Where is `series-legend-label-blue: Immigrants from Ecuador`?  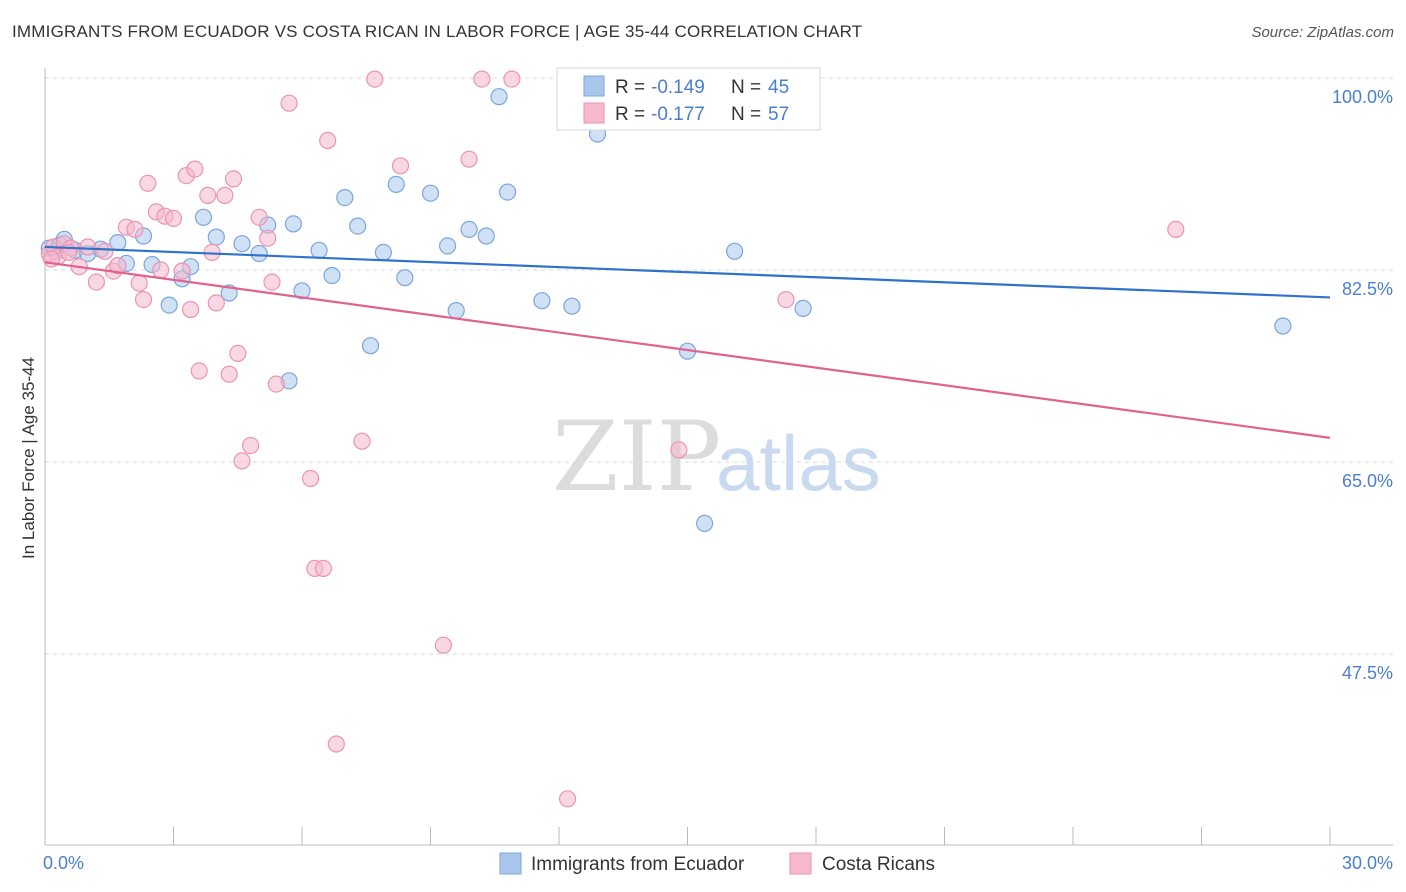 series-legend-label-blue: Immigrants from Ecuador is located at coordinates (638, 864).